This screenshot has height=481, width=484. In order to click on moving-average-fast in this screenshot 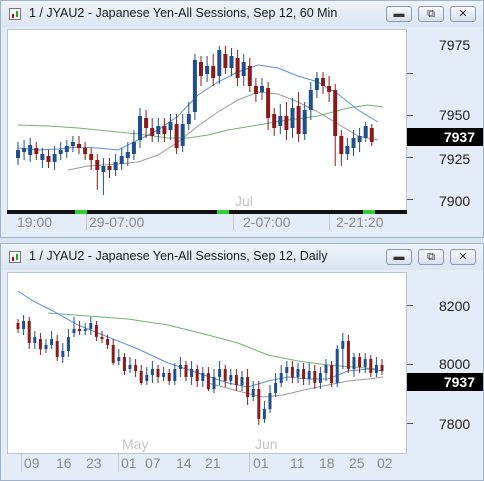, I will do `click(198, 107)`.